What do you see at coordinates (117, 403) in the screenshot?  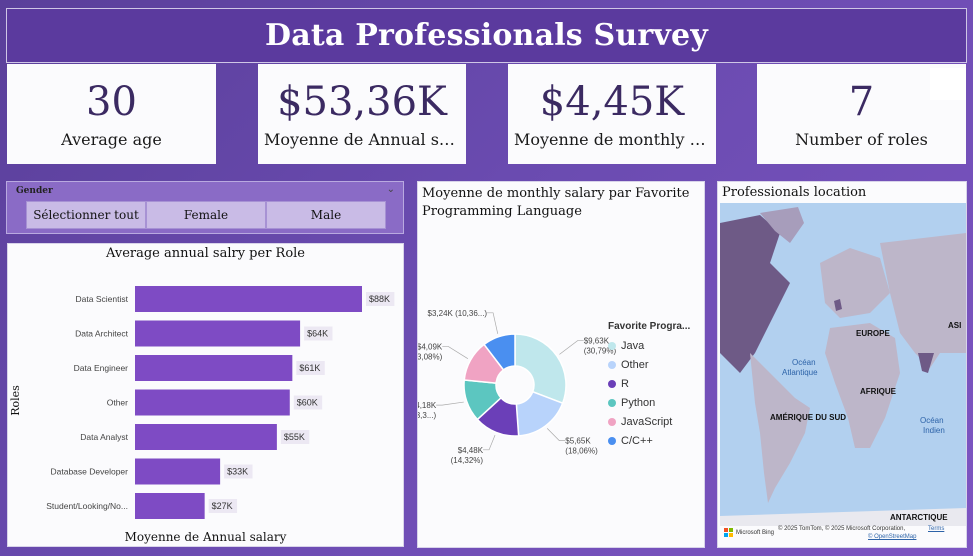 I see `bar-category-label: Other` at bounding box center [117, 403].